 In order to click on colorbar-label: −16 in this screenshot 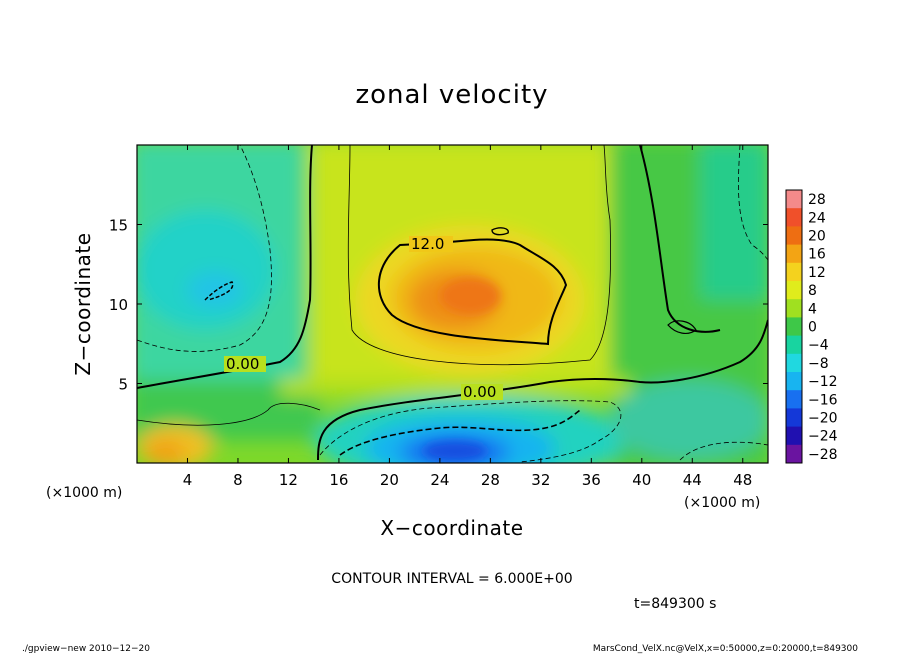, I will do `click(823, 400)`.